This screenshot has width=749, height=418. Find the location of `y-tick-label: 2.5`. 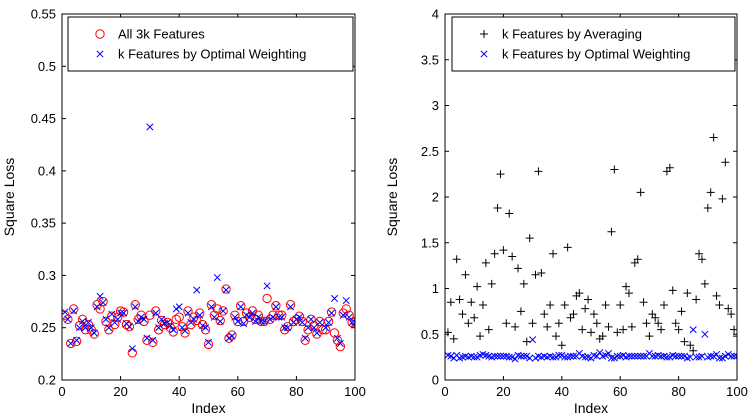

y-tick-label: 2.5 is located at coordinates (430, 151).